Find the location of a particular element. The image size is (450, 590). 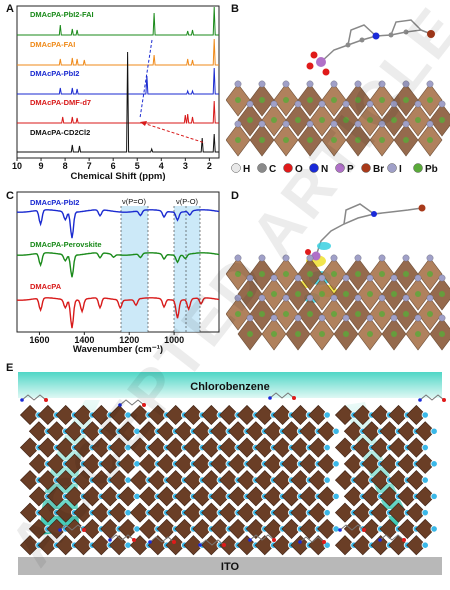

legend-swatch-p is located at coordinates (340, 168).